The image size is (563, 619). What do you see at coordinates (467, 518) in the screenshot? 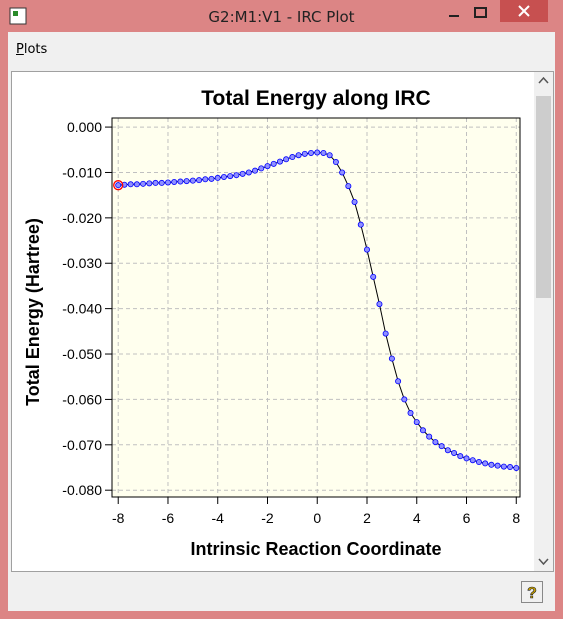
I see `x-tick-label: 6` at bounding box center [467, 518].